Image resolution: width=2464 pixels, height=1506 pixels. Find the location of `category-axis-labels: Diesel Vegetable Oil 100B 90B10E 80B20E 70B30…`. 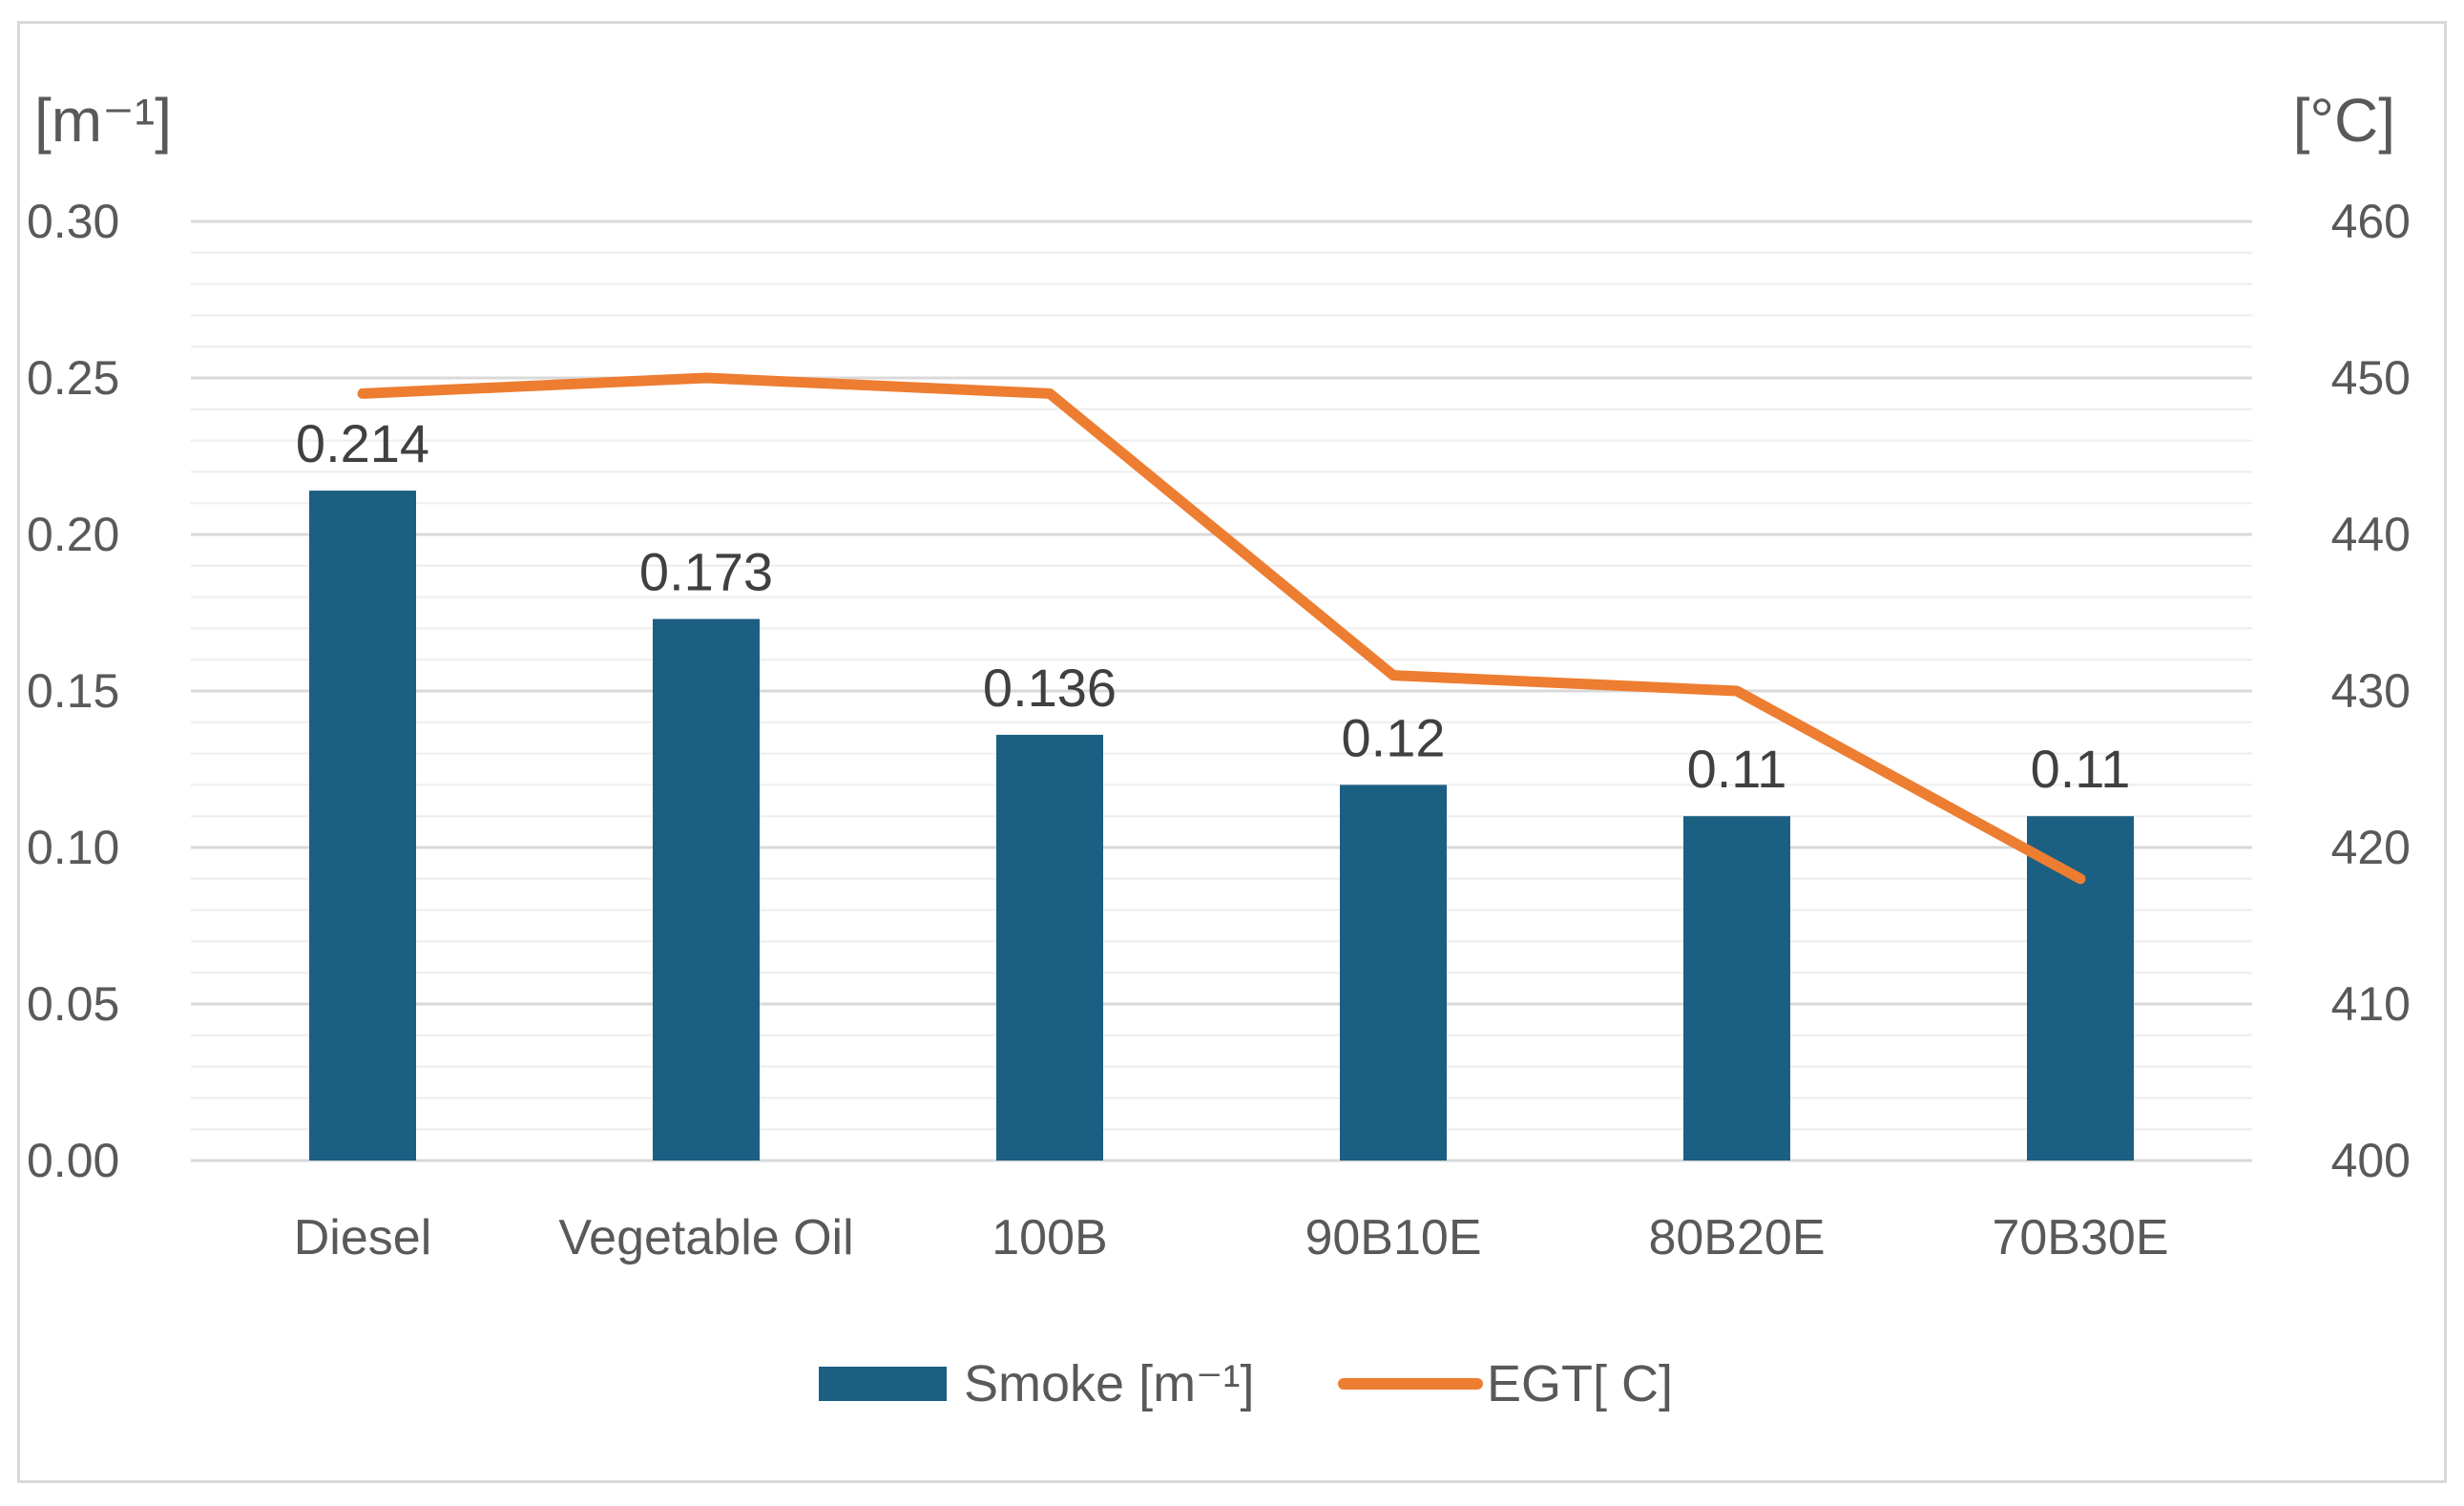

category-axis-labels: Diesel Vegetable Oil 100B 90B10E 80B20E 70B30… is located at coordinates (1231, 1237).